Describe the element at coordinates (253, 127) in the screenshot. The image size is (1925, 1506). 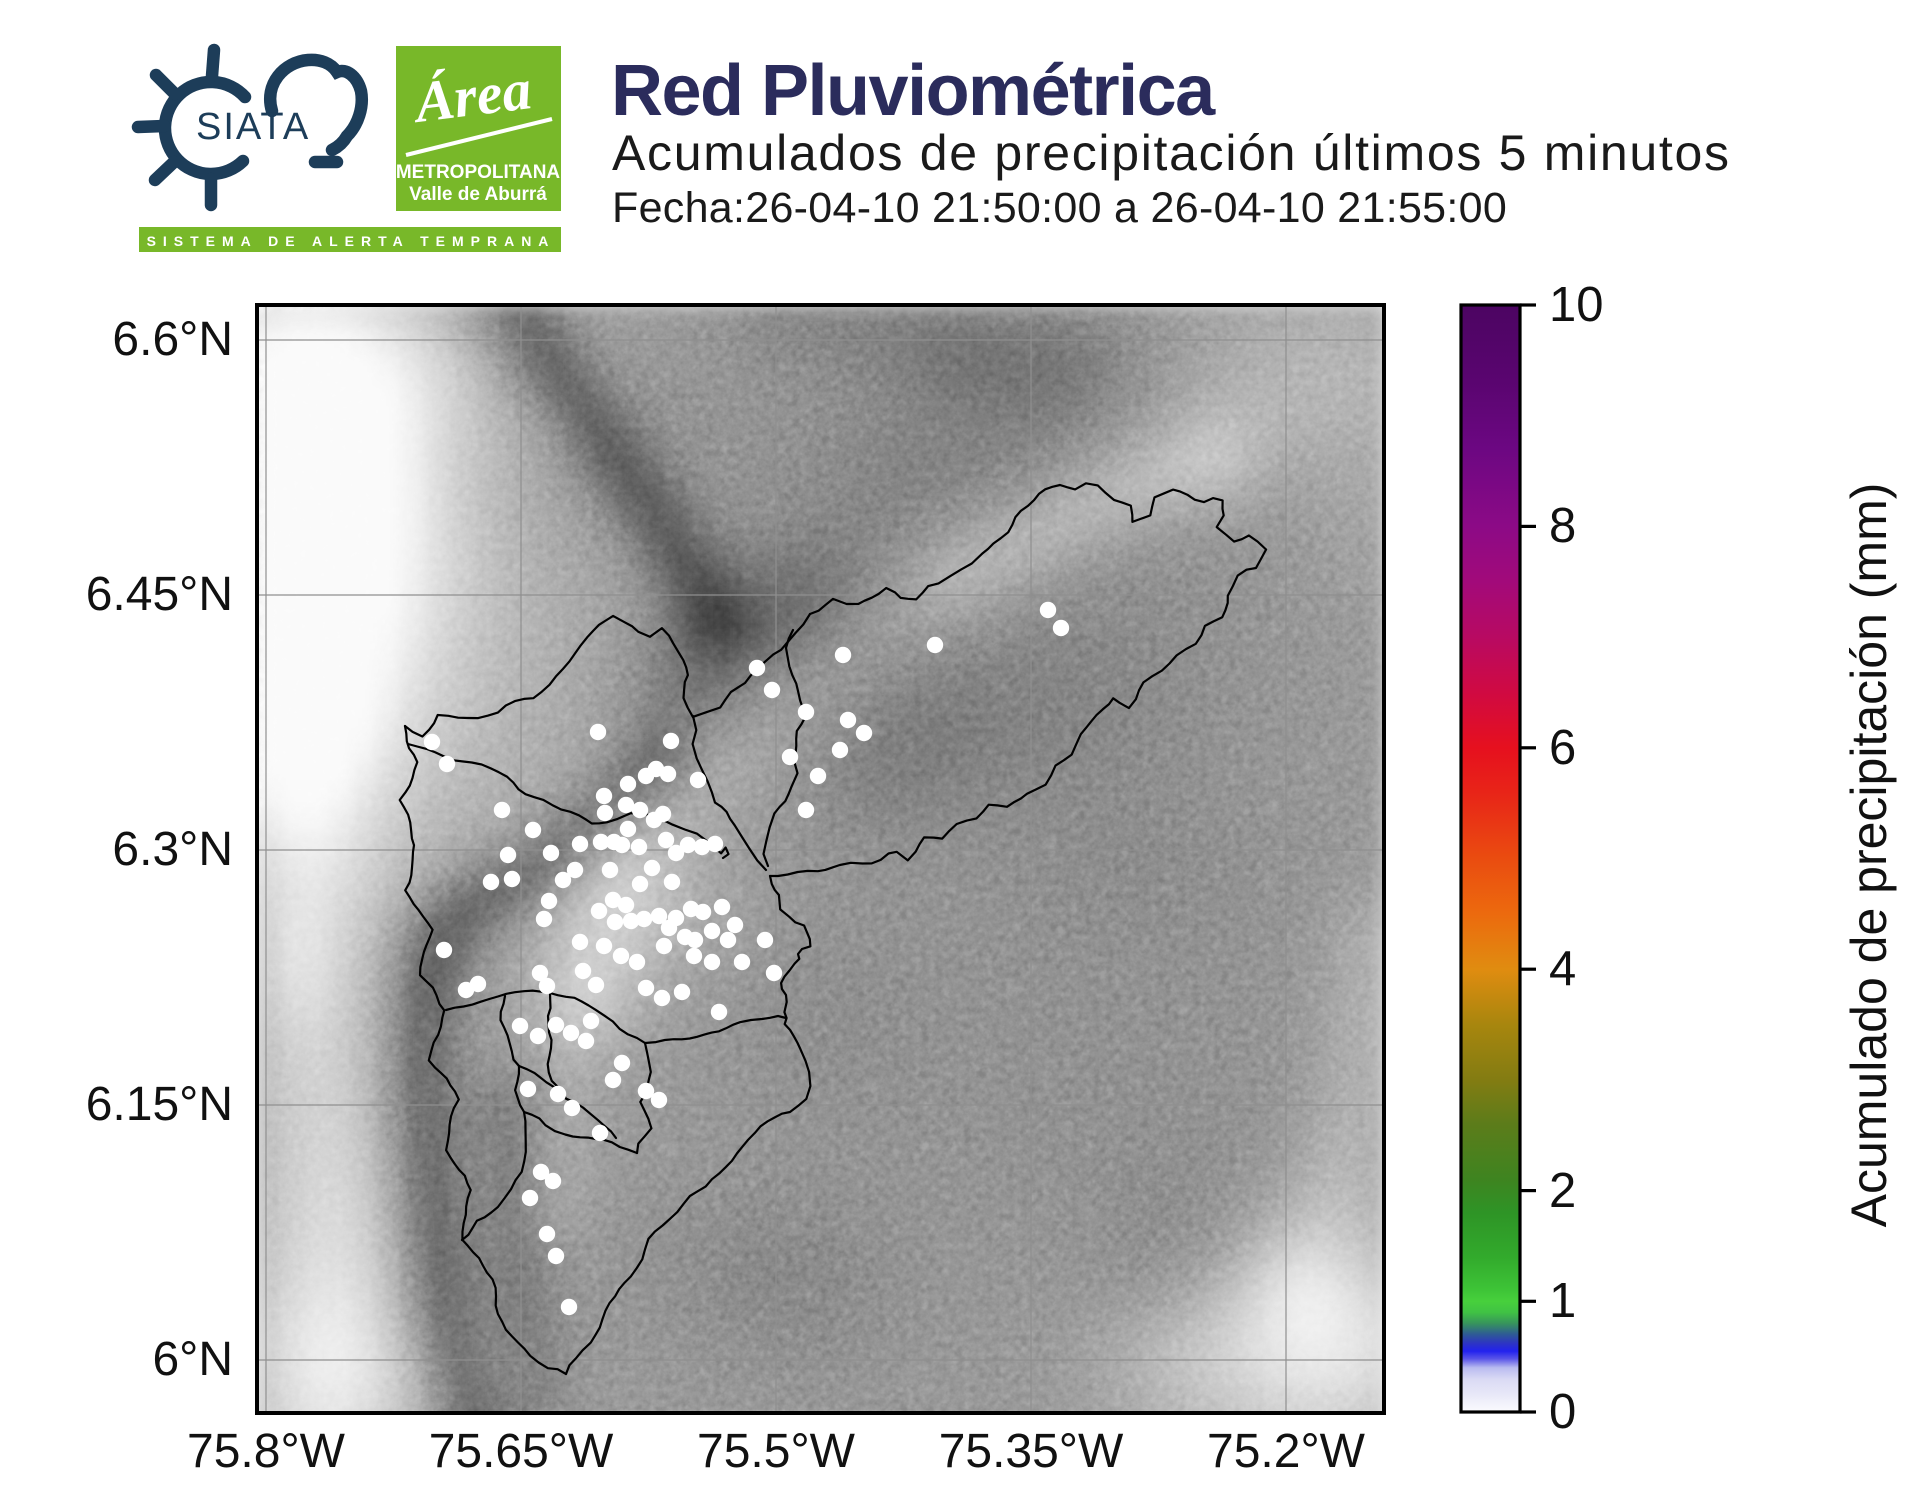
I see `svg-text: SIATA` at that location.